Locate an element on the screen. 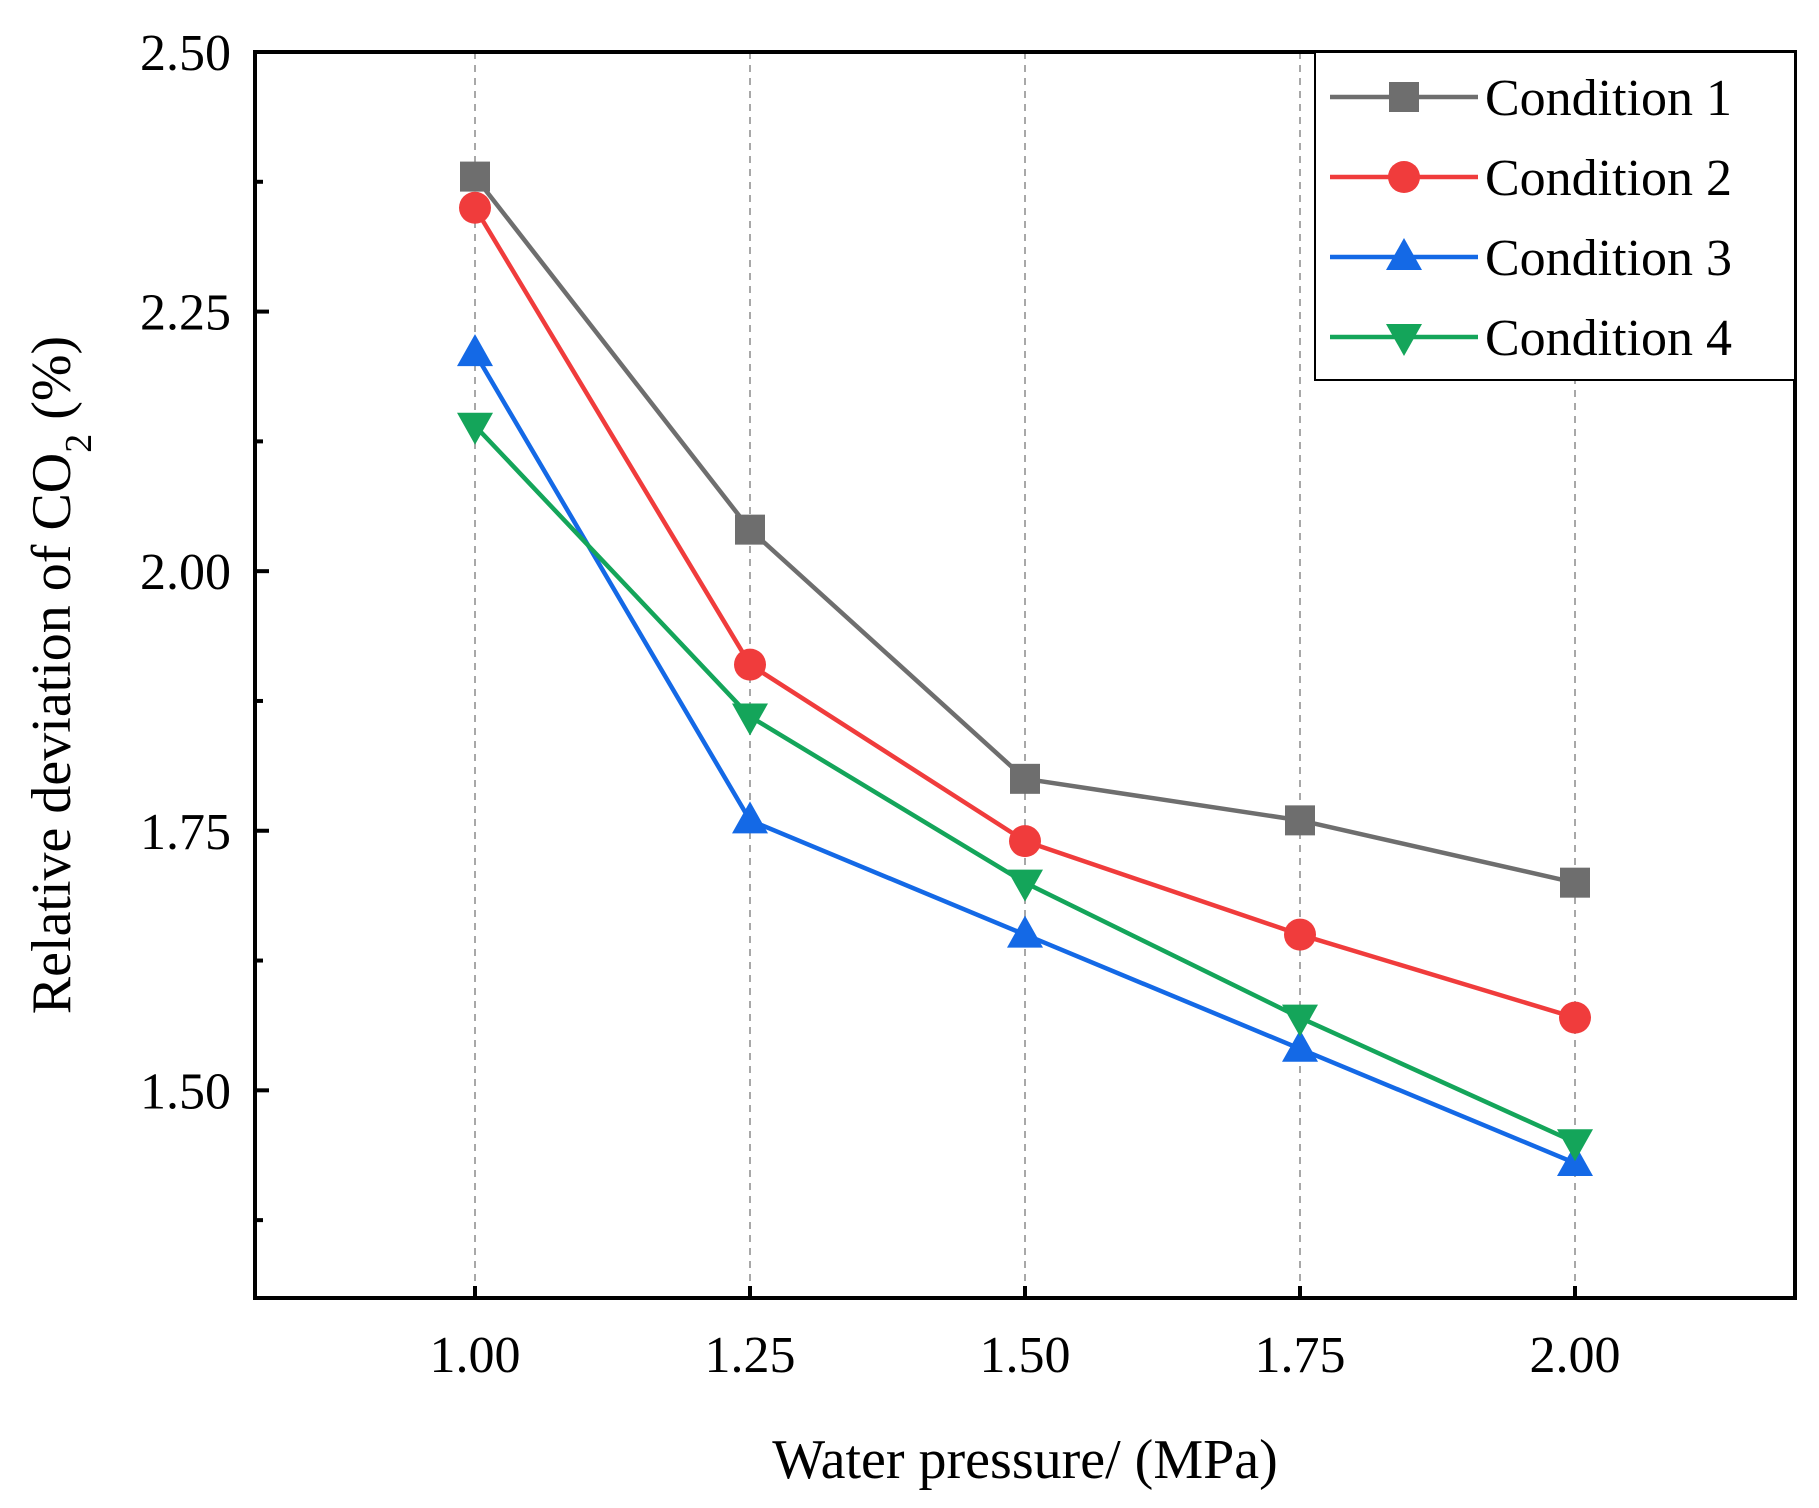 This screenshot has width=1819, height=1508. legend-label-condition-1: Condition 1 is located at coordinates (1608, 98).